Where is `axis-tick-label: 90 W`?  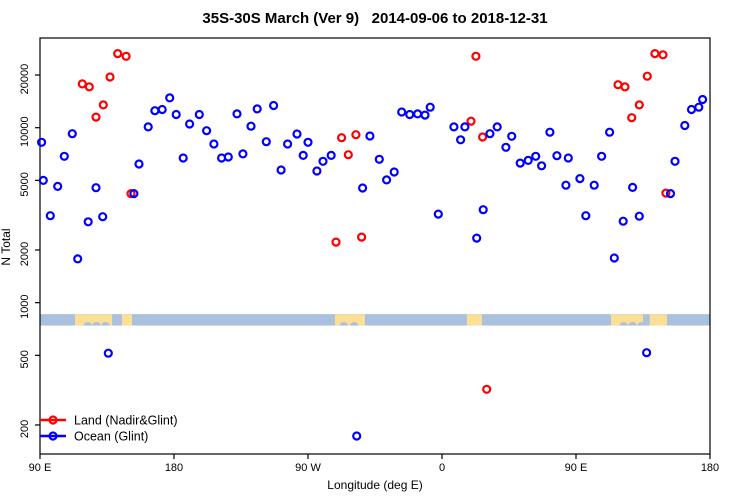
axis-tick-label: 90 W is located at coordinates (308, 468).